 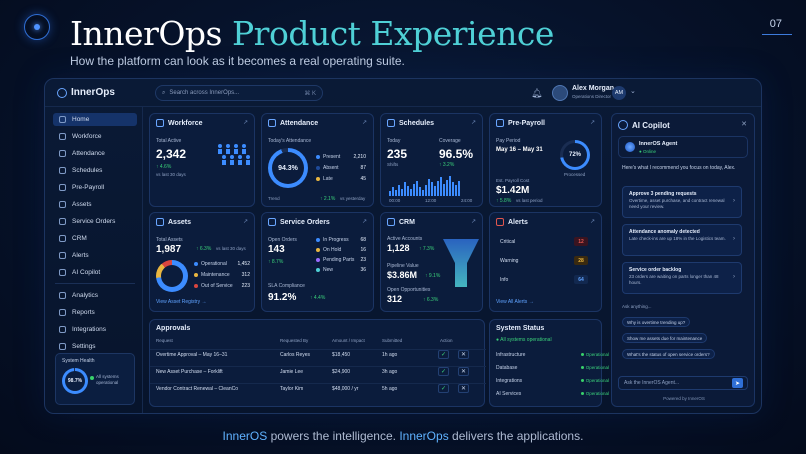 What do you see at coordinates (95, 312) in the screenshot?
I see `sidebar-item-reports: Reports` at bounding box center [95, 312].